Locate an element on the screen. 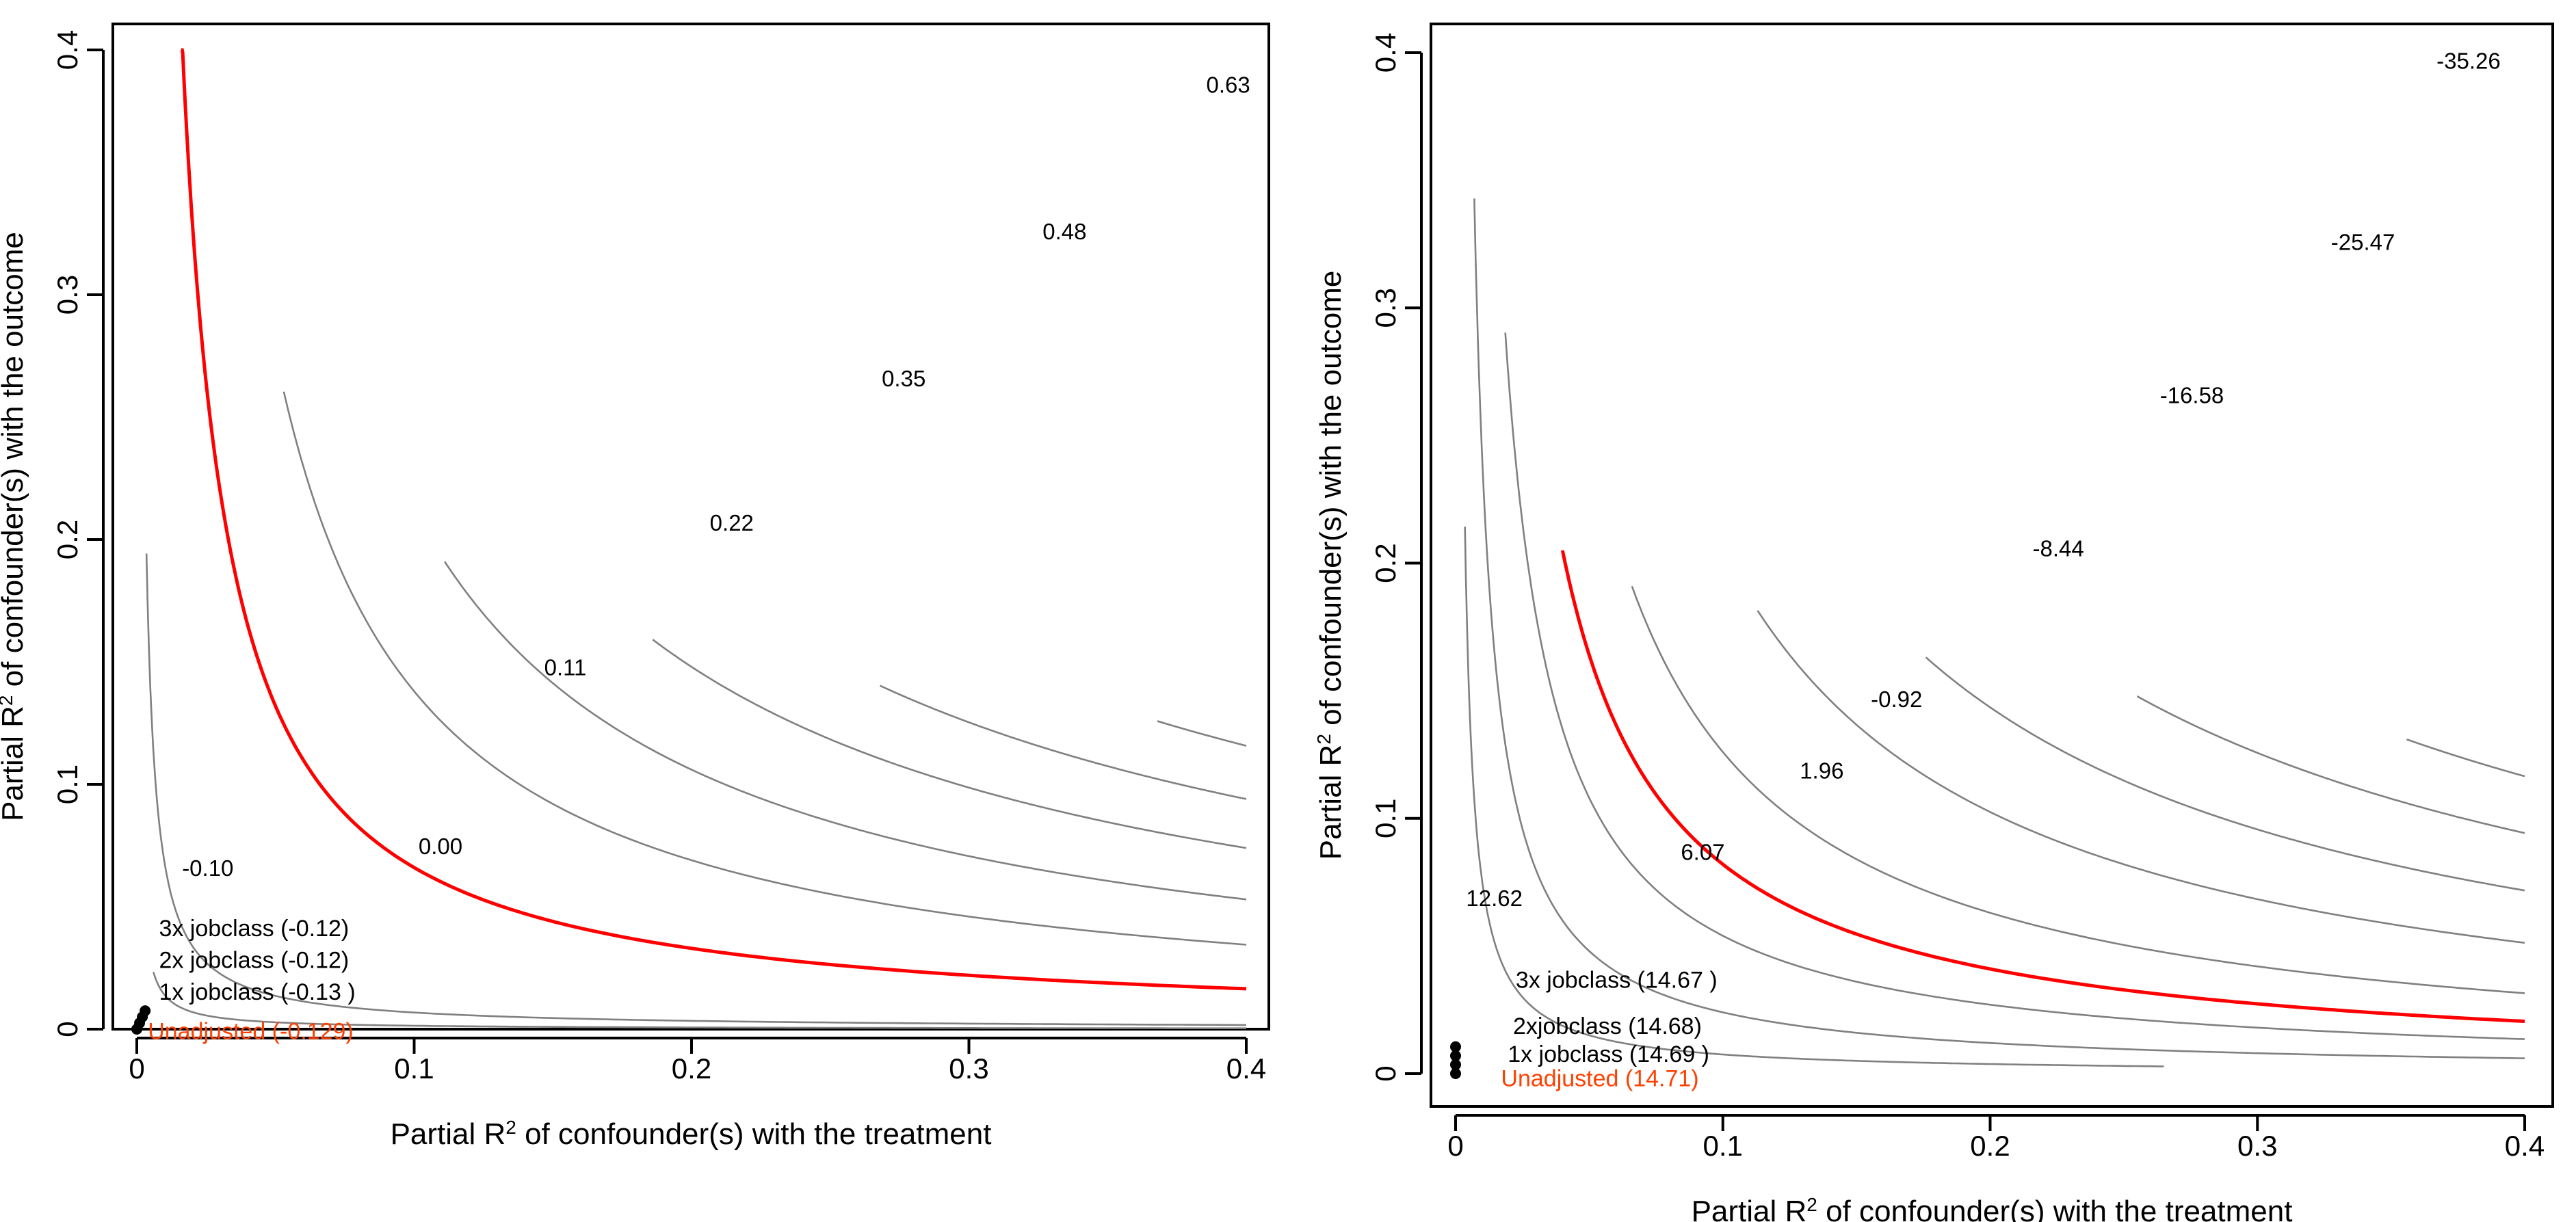 The image size is (2576, 1222). contour-label: 6.07 is located at coordinates (1702, 852).